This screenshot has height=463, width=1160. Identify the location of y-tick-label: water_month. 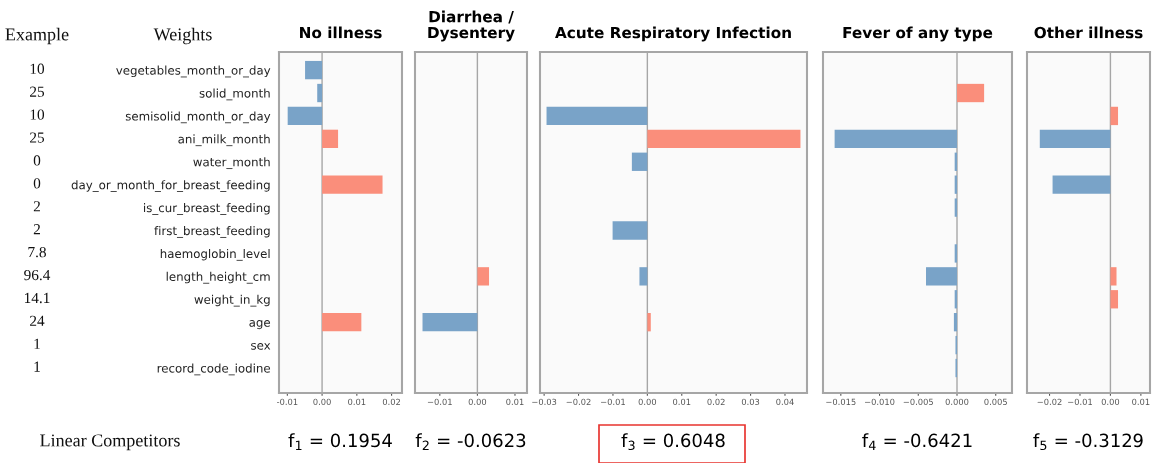
(231, 163).